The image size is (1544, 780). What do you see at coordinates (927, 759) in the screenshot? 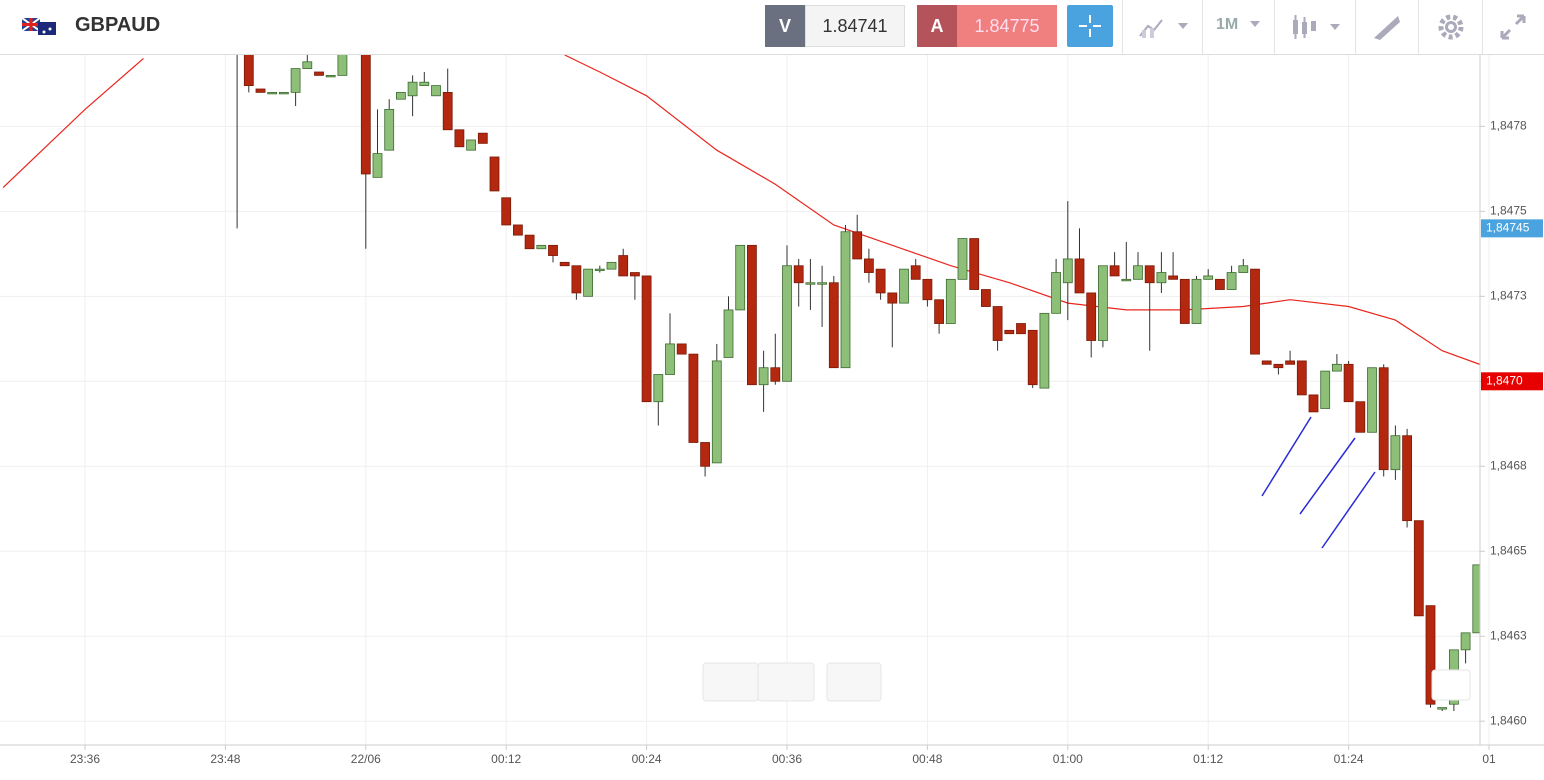
I see `x-tick-label: 00:48` at bounding box center [927, 759].